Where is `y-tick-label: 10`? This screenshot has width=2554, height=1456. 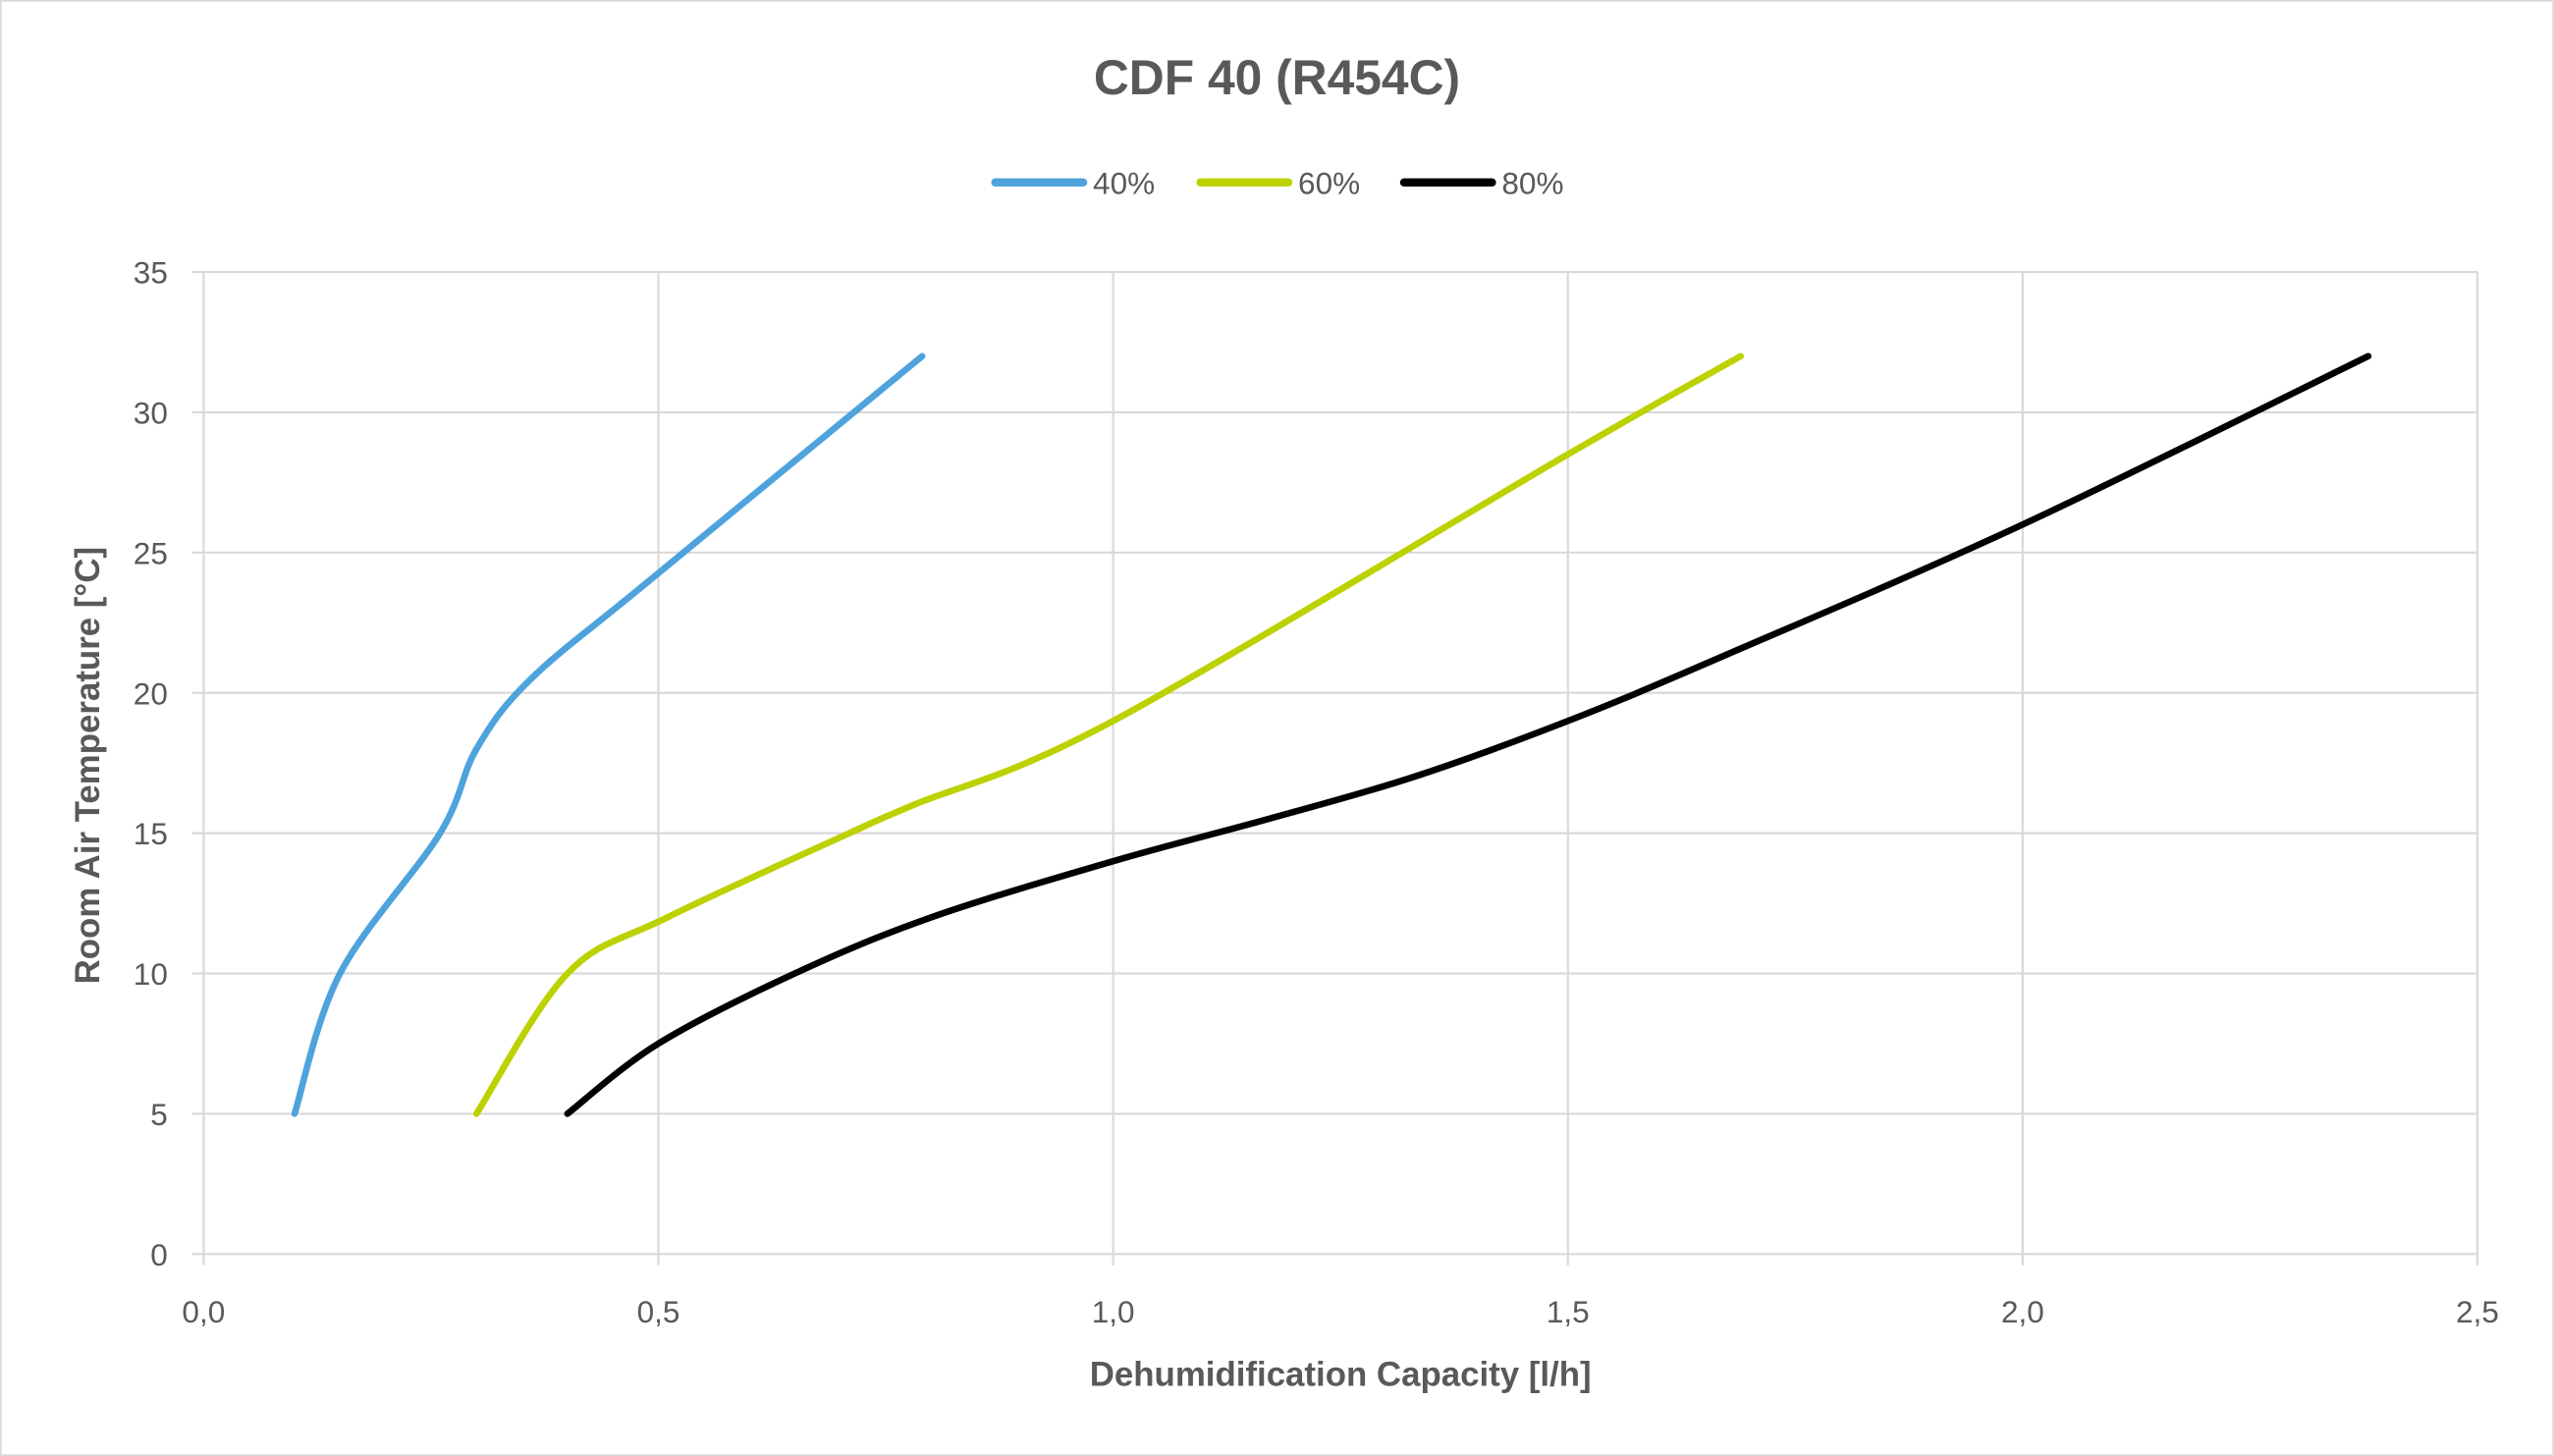
y-tick-label: 10 is located at coordinates (151, 974).